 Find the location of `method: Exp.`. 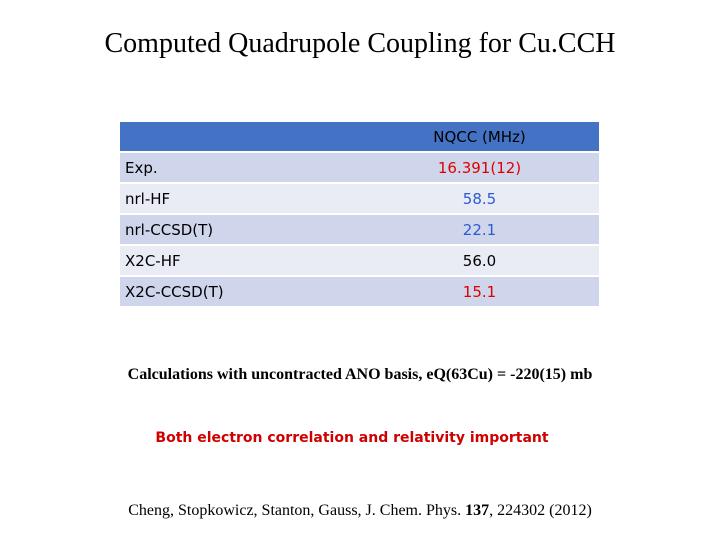

method: Exp. is located at coordinates (240, 167).